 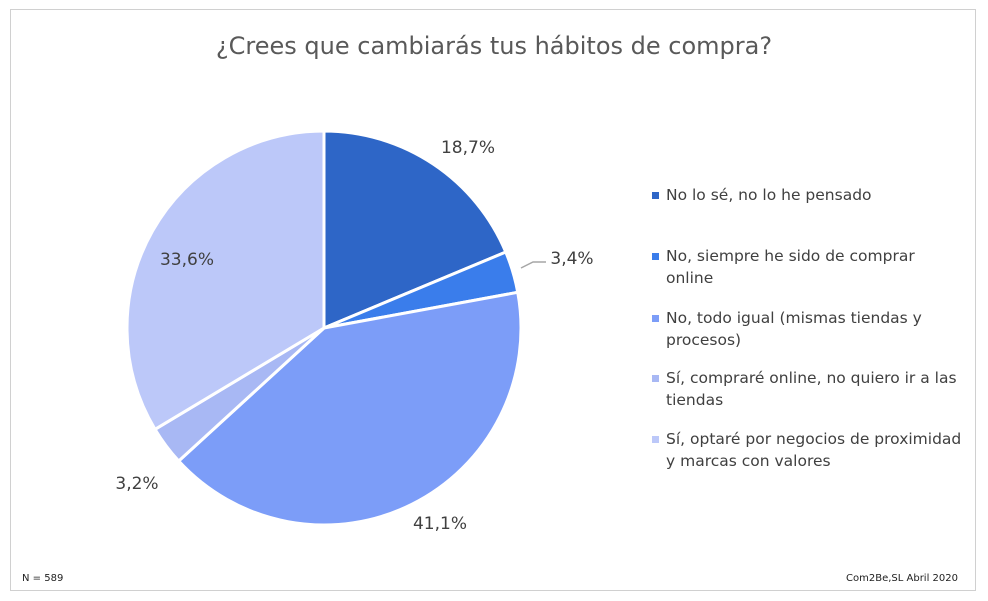 I want to click on source-note: Com2Be,SL Abril 2020, so click(x=902, y=578).